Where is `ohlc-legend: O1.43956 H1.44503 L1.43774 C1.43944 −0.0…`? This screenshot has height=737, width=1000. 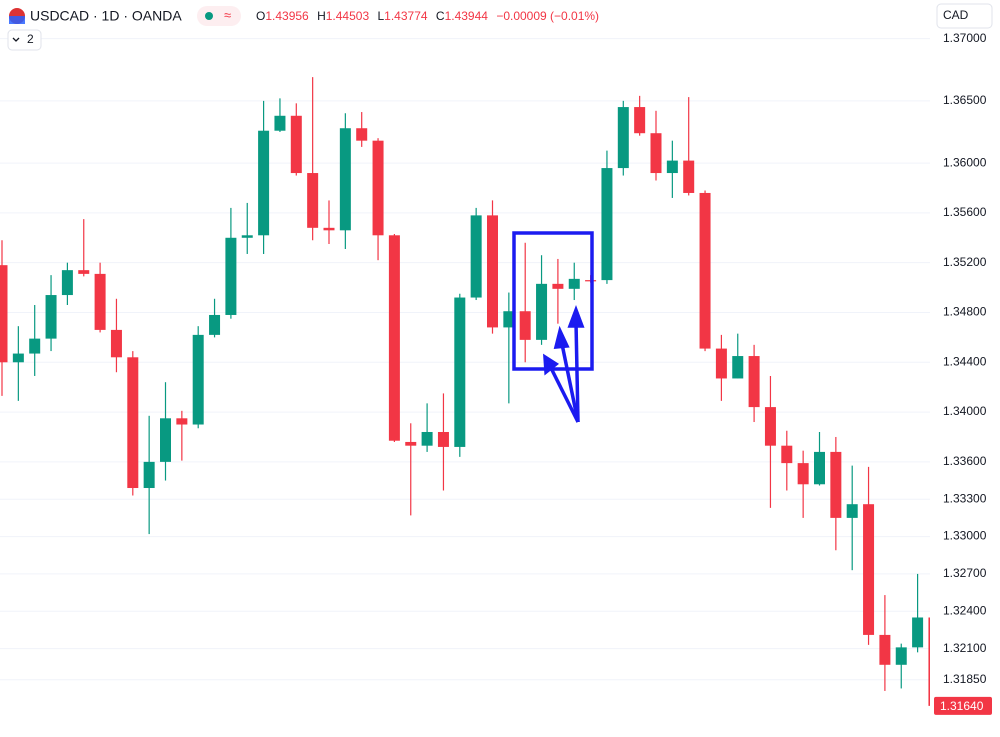
ohlc-legend: O1.43956 H1.44503 L1.43774 C1.43944 −0.0… is located at coordinates (427, 16).